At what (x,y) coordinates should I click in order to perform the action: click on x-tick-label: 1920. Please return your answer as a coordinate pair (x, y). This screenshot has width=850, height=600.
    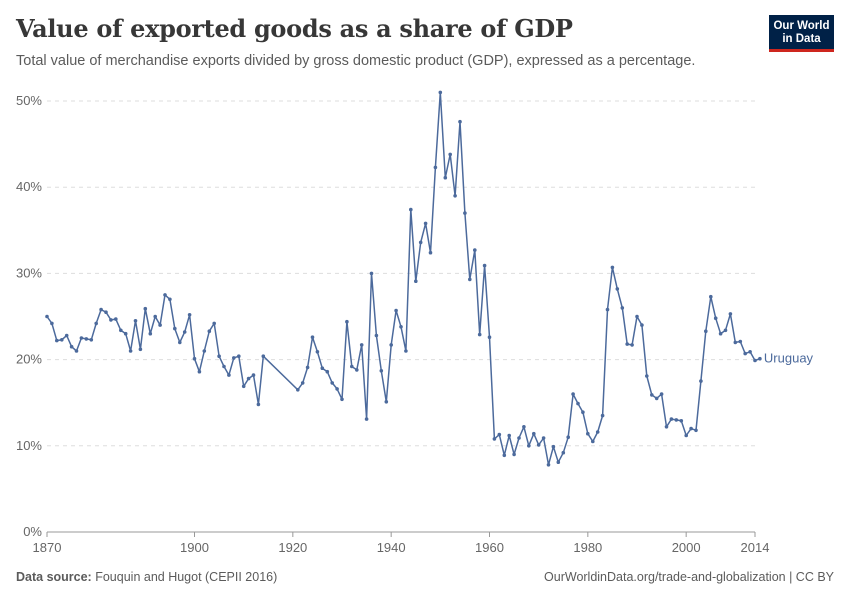
    Looking at the image, I should click on (292, 547).